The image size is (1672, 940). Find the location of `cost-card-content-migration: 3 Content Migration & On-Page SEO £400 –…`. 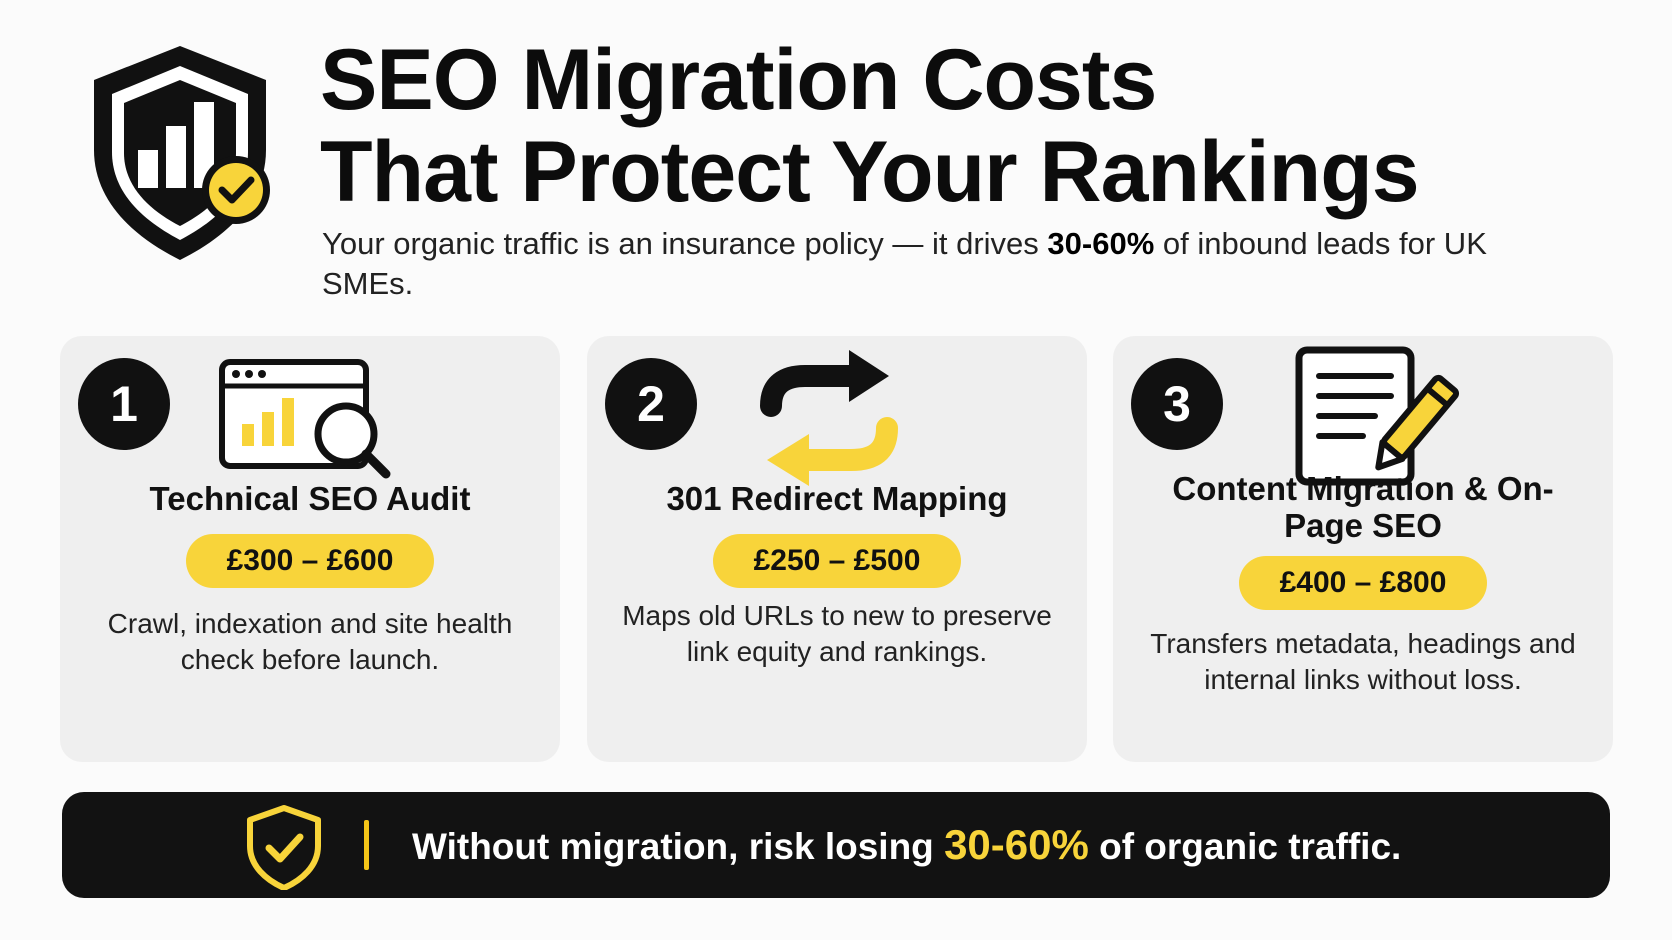

cost-card-content-migration: 3 Content Migration & On-Page SEO £400 –… is located at coordinates (1363, 549).